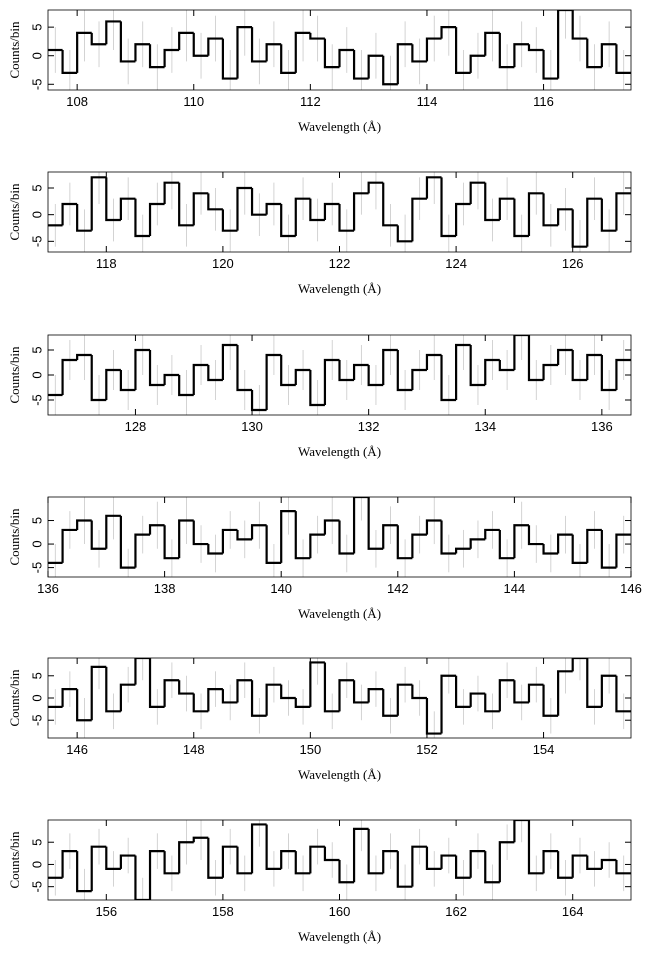 The width and height of the screenshot is (652, 953). Describe the element at coordinates (339, 451) in the screenshot. I see `x-axis-label: Wavelength (Å)` at that location.